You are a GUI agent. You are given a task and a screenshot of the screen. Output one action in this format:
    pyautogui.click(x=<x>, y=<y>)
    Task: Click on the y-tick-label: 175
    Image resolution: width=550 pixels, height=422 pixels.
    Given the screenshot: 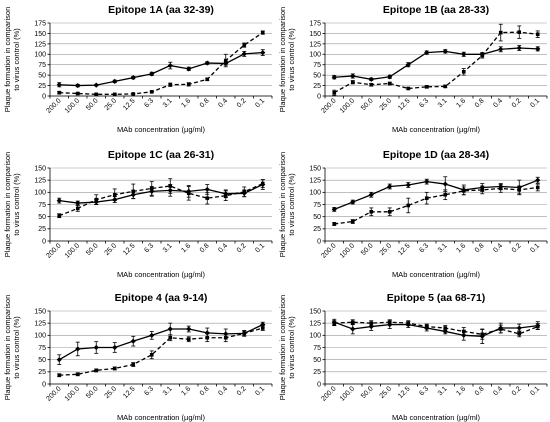 What is the action you would take?
    pyautogui.click(x=315, y=23)
    